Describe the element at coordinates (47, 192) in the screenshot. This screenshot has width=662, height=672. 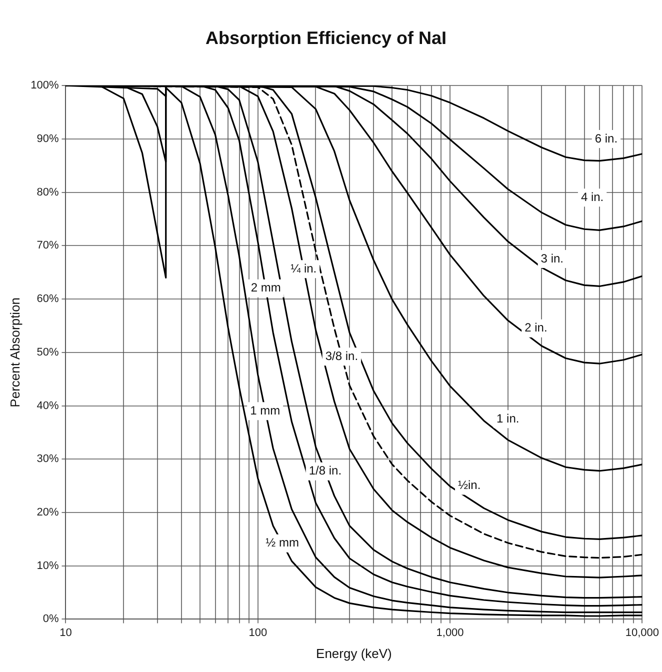
I see `y-tick-label: 80%` at that location.